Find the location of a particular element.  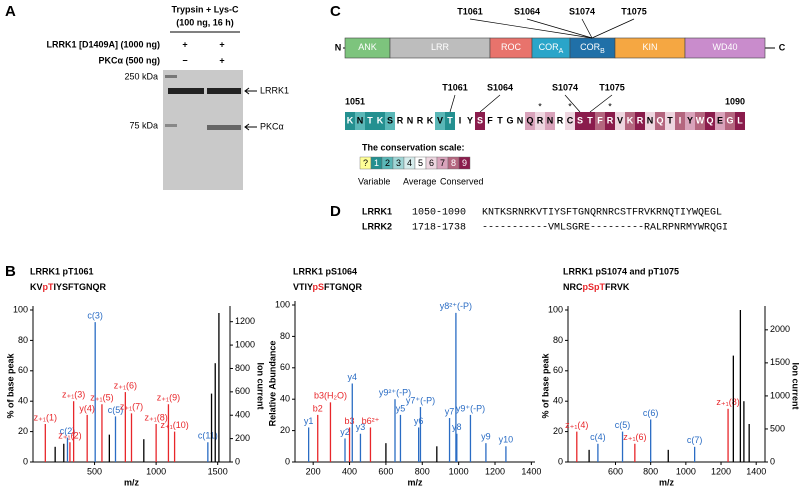

y2-tick-label: 1200 is located at coordinates (245, 321).